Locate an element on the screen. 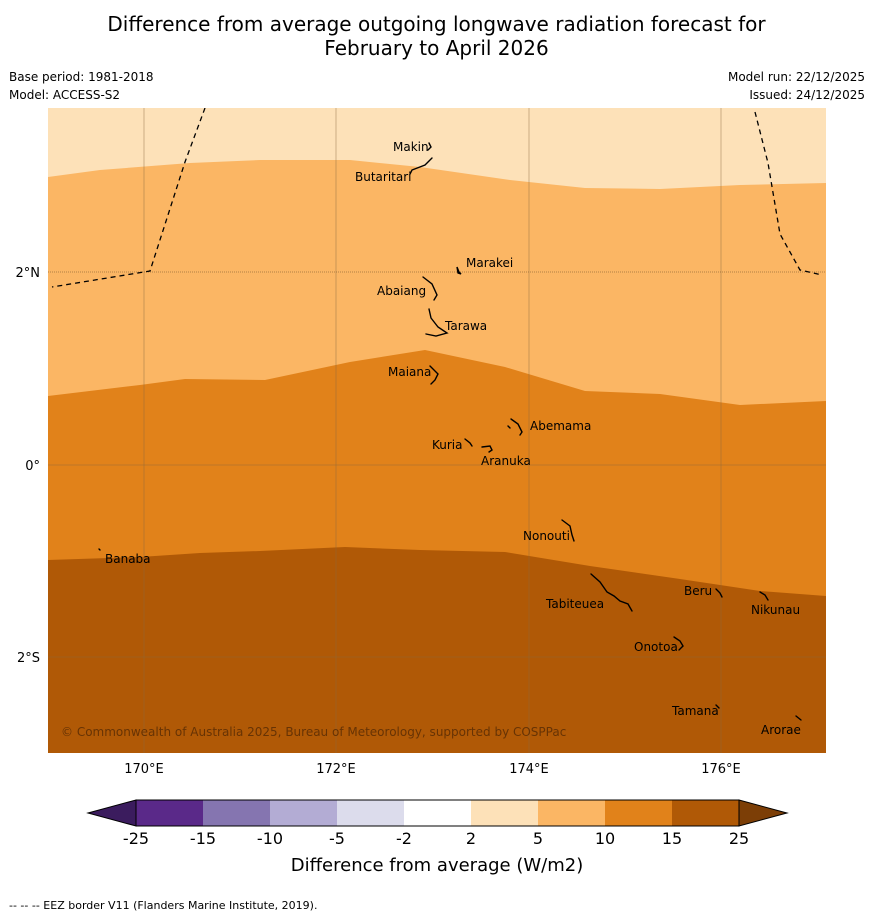 This screenshot has width=873, height=919. label-banaba: Banaba is located at coordinates (128, 559).